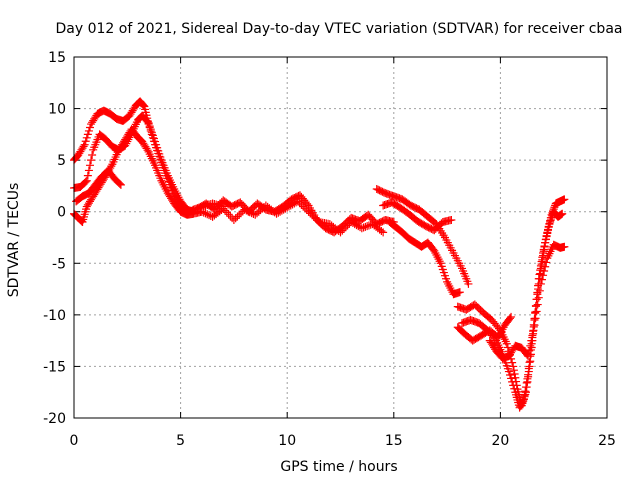  What do you see at coordinates (424, 258) in the screenshot?
I see `series-afternoon-lower` at bounding box center [424, 258].